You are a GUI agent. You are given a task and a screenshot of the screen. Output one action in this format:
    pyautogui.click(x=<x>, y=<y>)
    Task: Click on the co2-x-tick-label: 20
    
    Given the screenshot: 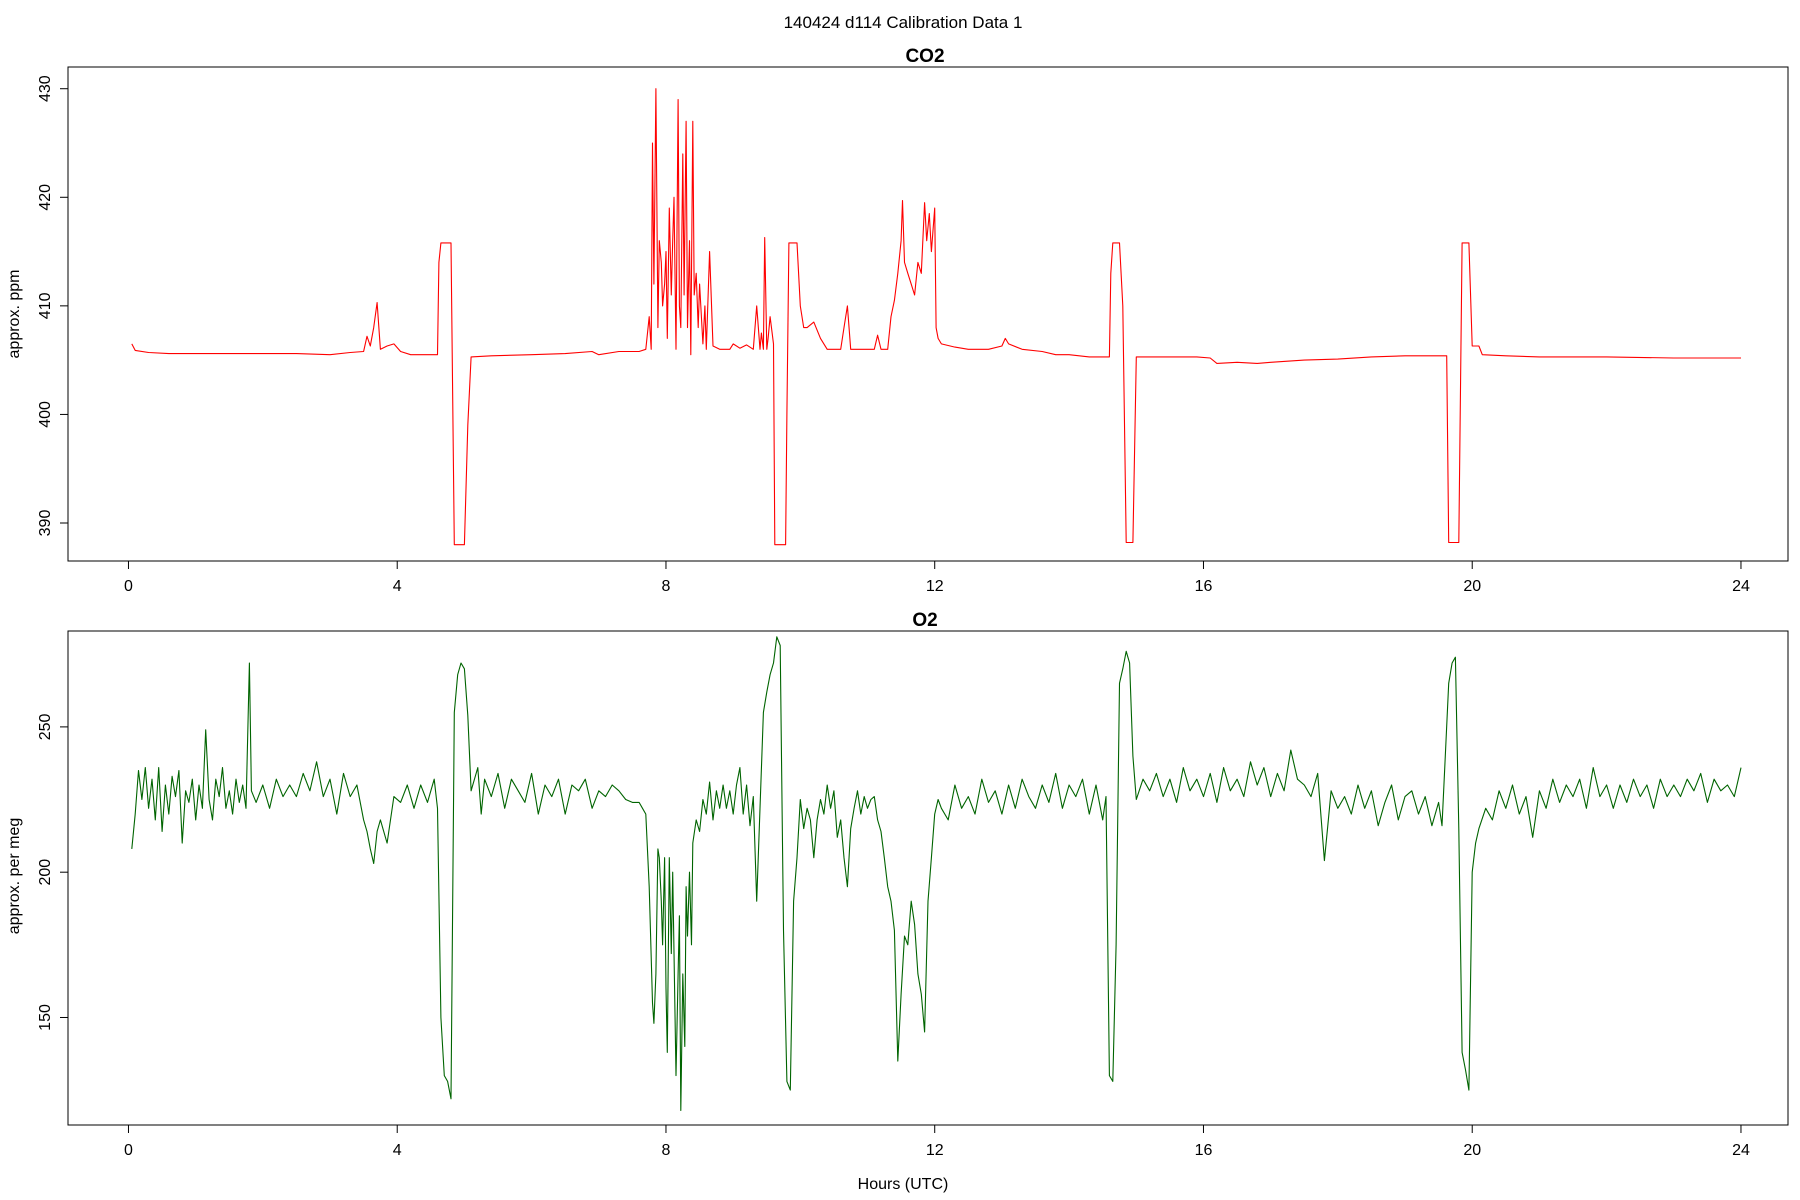 What is the action you would take?
    pyautogui.click(x=1472, y=586)
    